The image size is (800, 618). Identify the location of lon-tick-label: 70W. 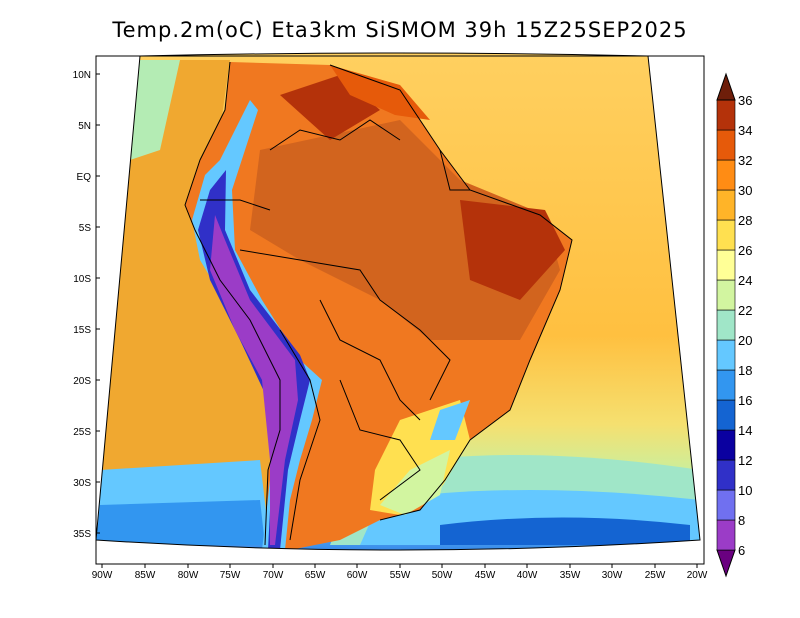
(273, 575).